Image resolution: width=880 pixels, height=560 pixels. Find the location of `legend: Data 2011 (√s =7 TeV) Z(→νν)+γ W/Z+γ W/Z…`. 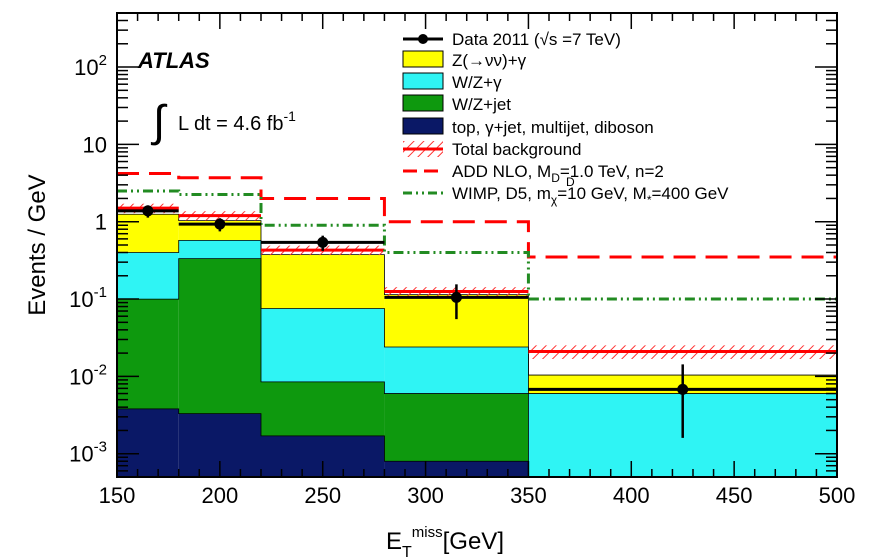

legend: Data 2011 (√s =7 TeV) Z(→νν)+γ W/Z+γ W/Z… is located at coordinates (565, 118).